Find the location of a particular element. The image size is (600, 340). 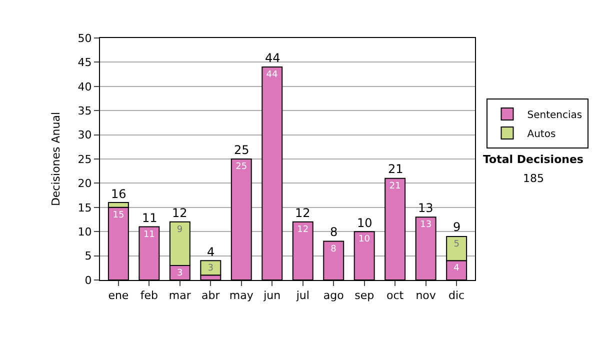

data-label: 21 is located at coordinates (395, 186).